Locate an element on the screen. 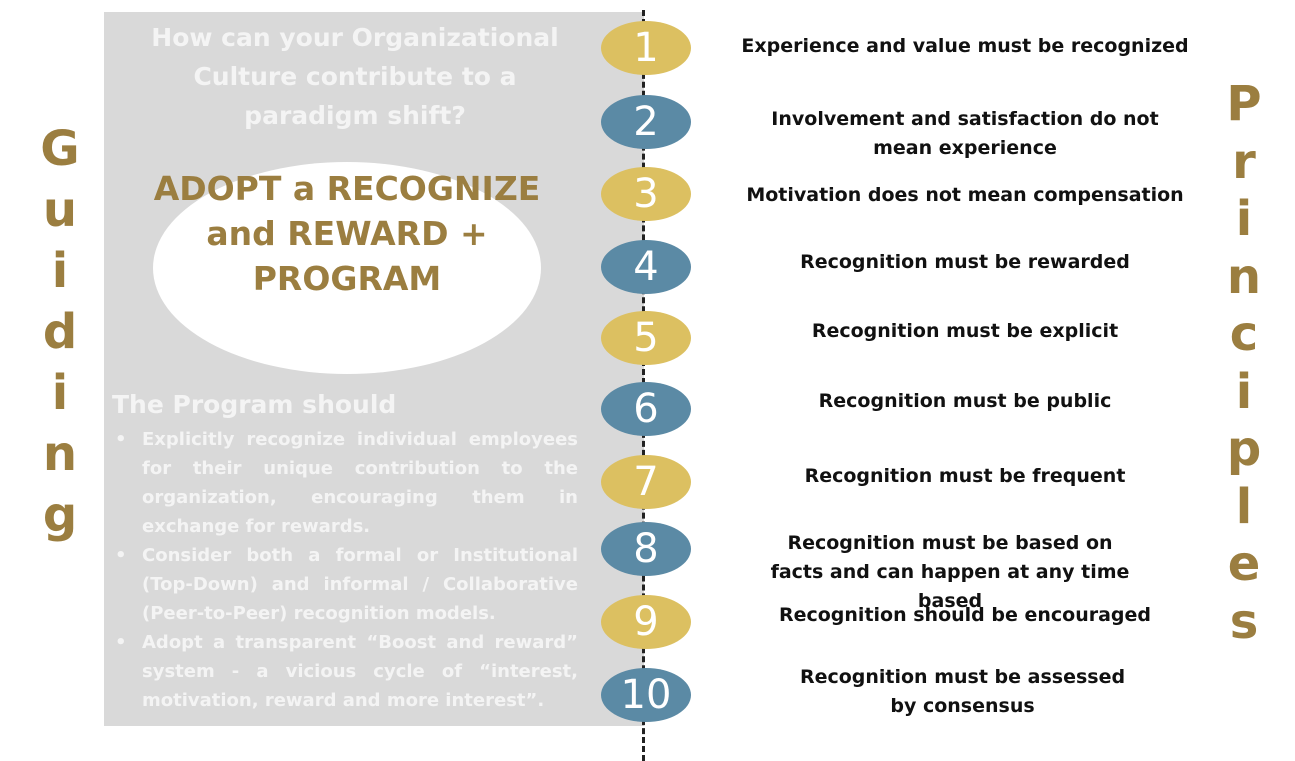 This screenshot has width=1295, height=761. principles-letter: s is located at coordinates (1244, 621).